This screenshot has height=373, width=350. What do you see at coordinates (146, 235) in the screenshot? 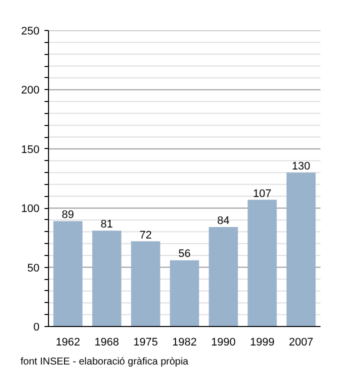
I see `data-label: 72` at bounding box center [146, 235].